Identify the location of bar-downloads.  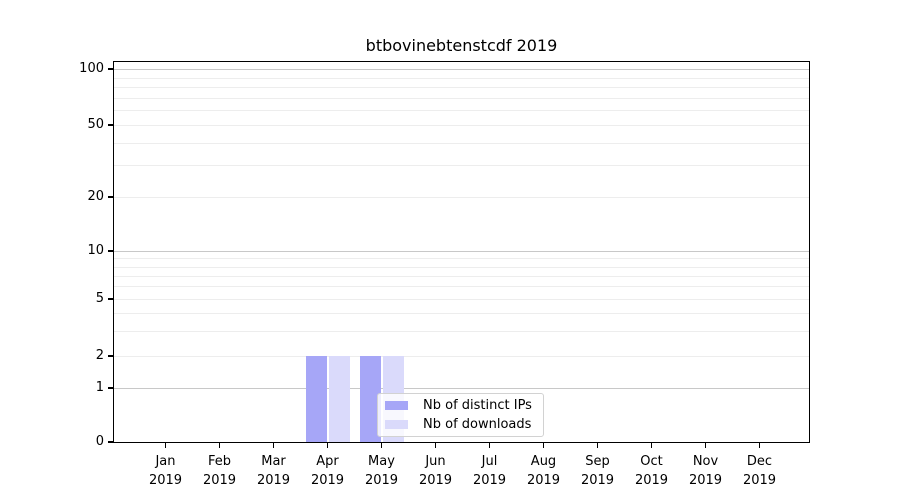
(339, 399).